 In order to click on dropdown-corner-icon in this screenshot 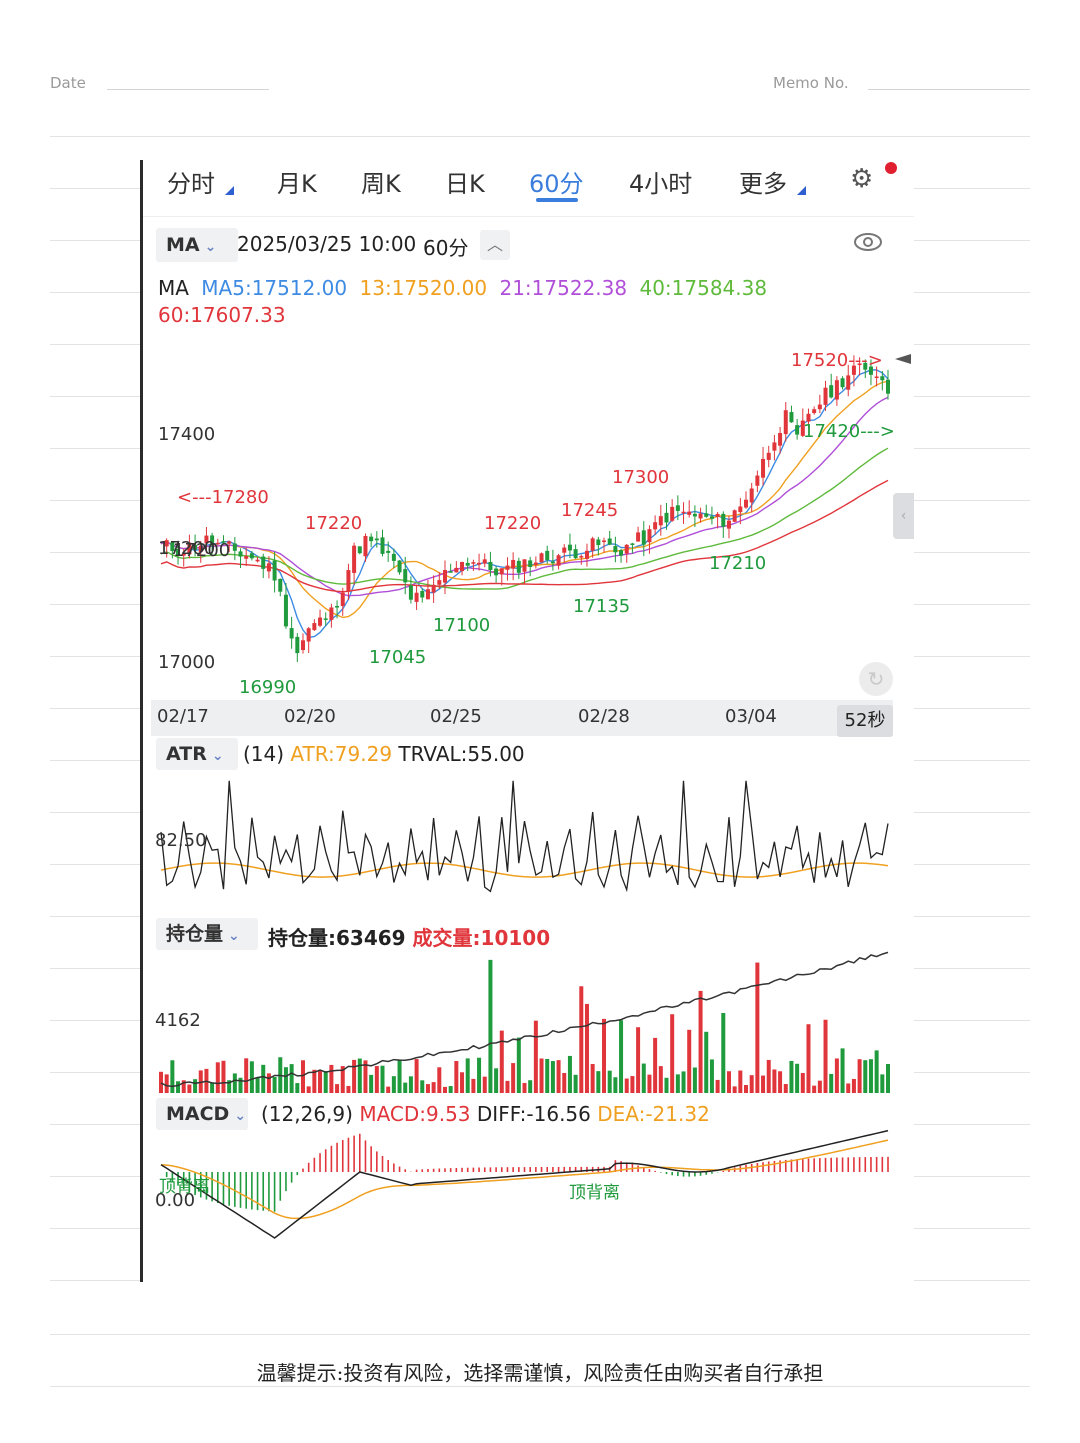, I will do `click(229, 190)`.